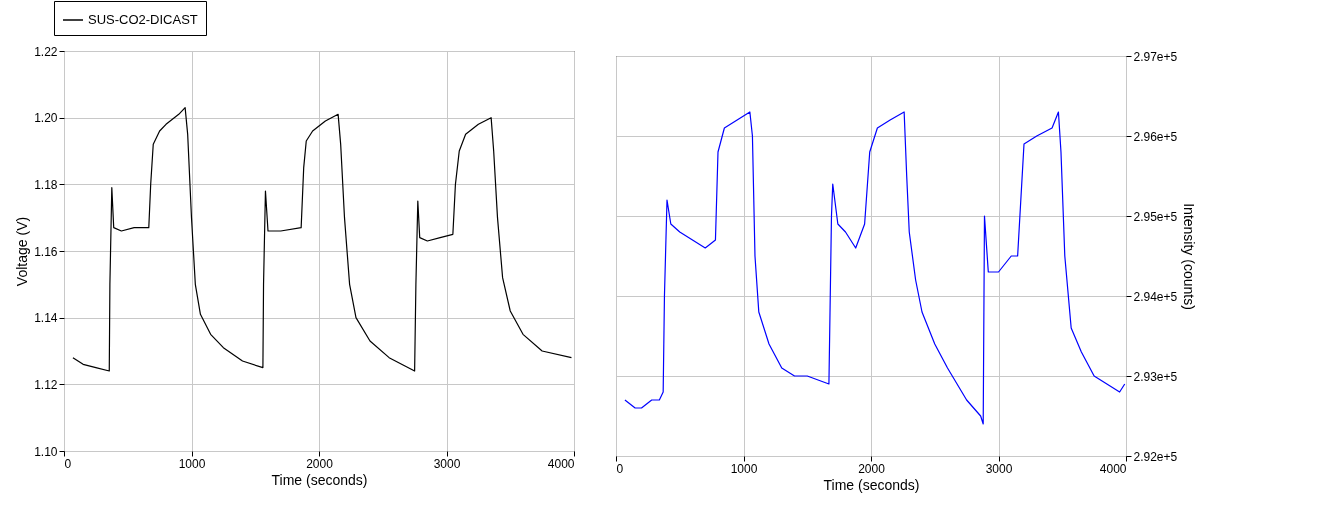 Image resolution: width=1338 pixels, height=520 pixels. Describe the element at coordinates (1189, 256) in the screenshot. I see `y2-axis-title: Intensity (counts)` at that location.